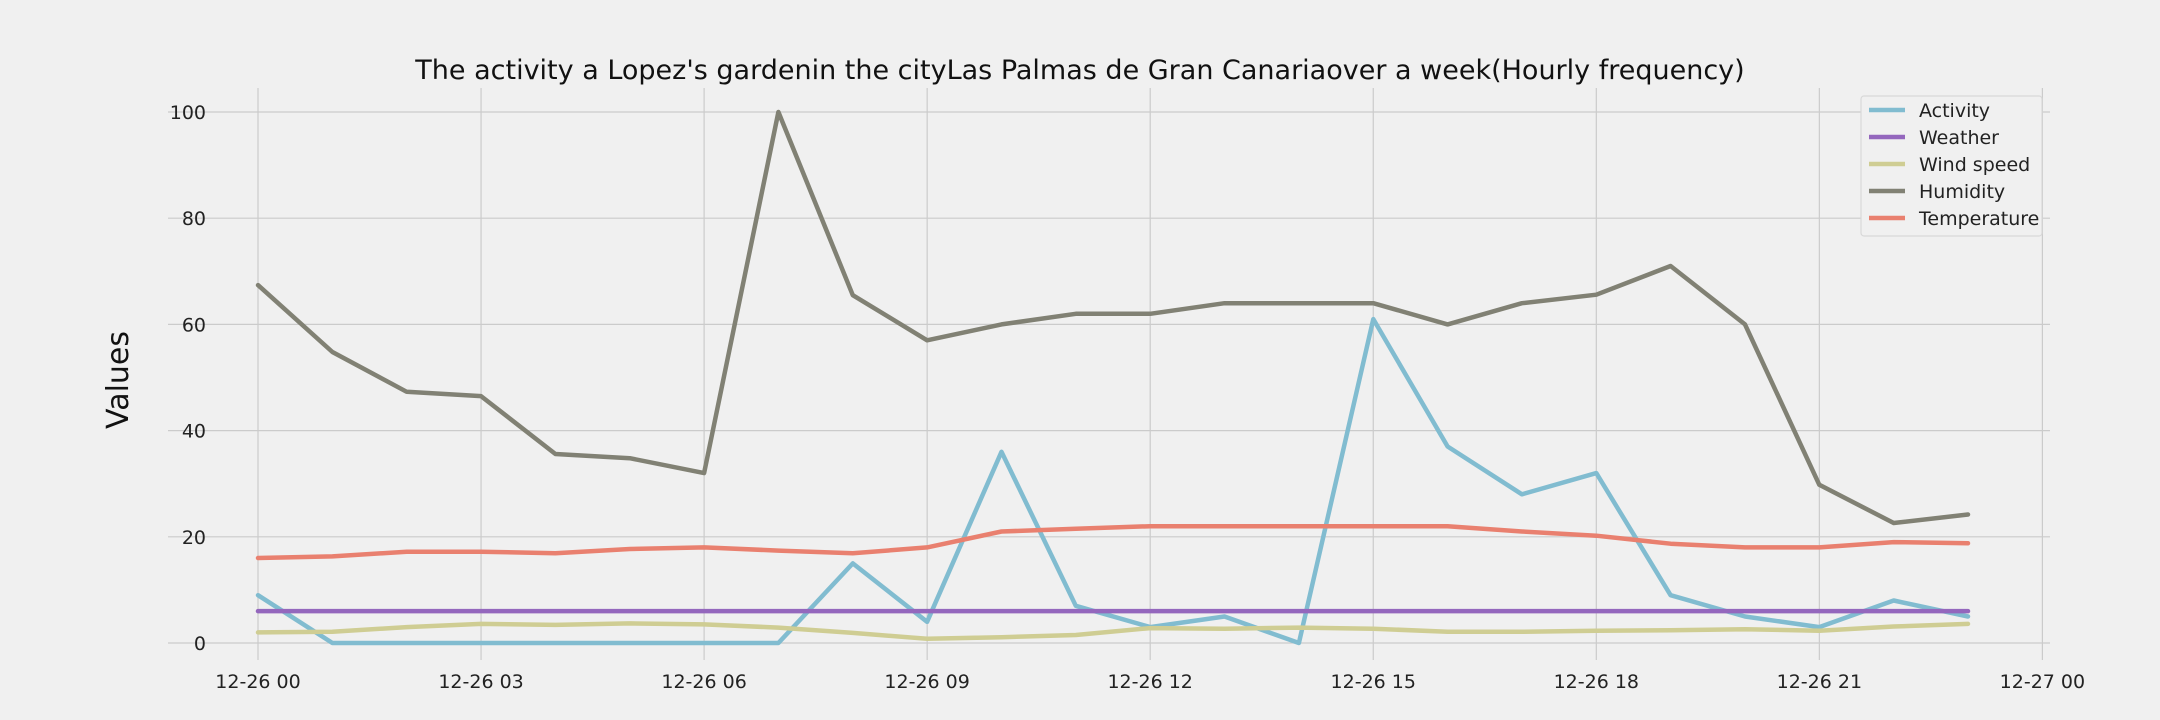  I want to click on x-tick-label: 12-26 12, so click(1149, 682).